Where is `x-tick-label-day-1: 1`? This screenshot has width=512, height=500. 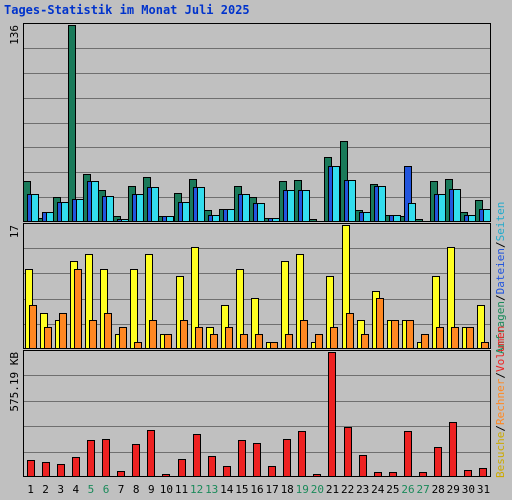
x-tick-label-day-1: 1 is located at coordinates (30, 489).